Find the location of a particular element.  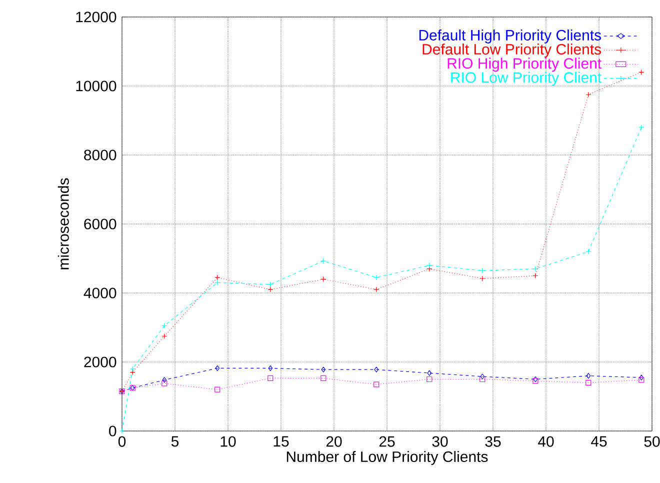

legend-label: Default Low Priority Clients is located at coordinates (512, 51).